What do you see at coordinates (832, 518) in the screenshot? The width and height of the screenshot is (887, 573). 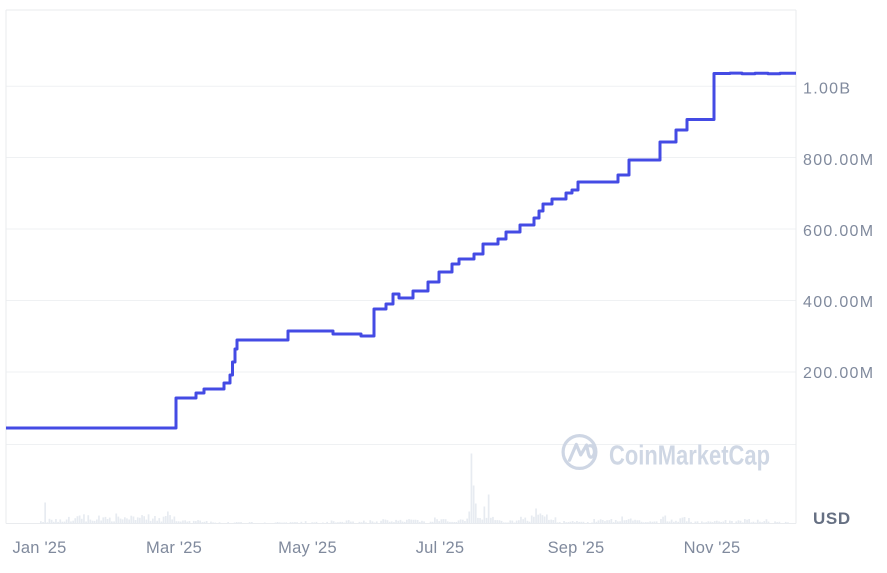 I see `svg-text: USD` at bounding box center [832, 518].